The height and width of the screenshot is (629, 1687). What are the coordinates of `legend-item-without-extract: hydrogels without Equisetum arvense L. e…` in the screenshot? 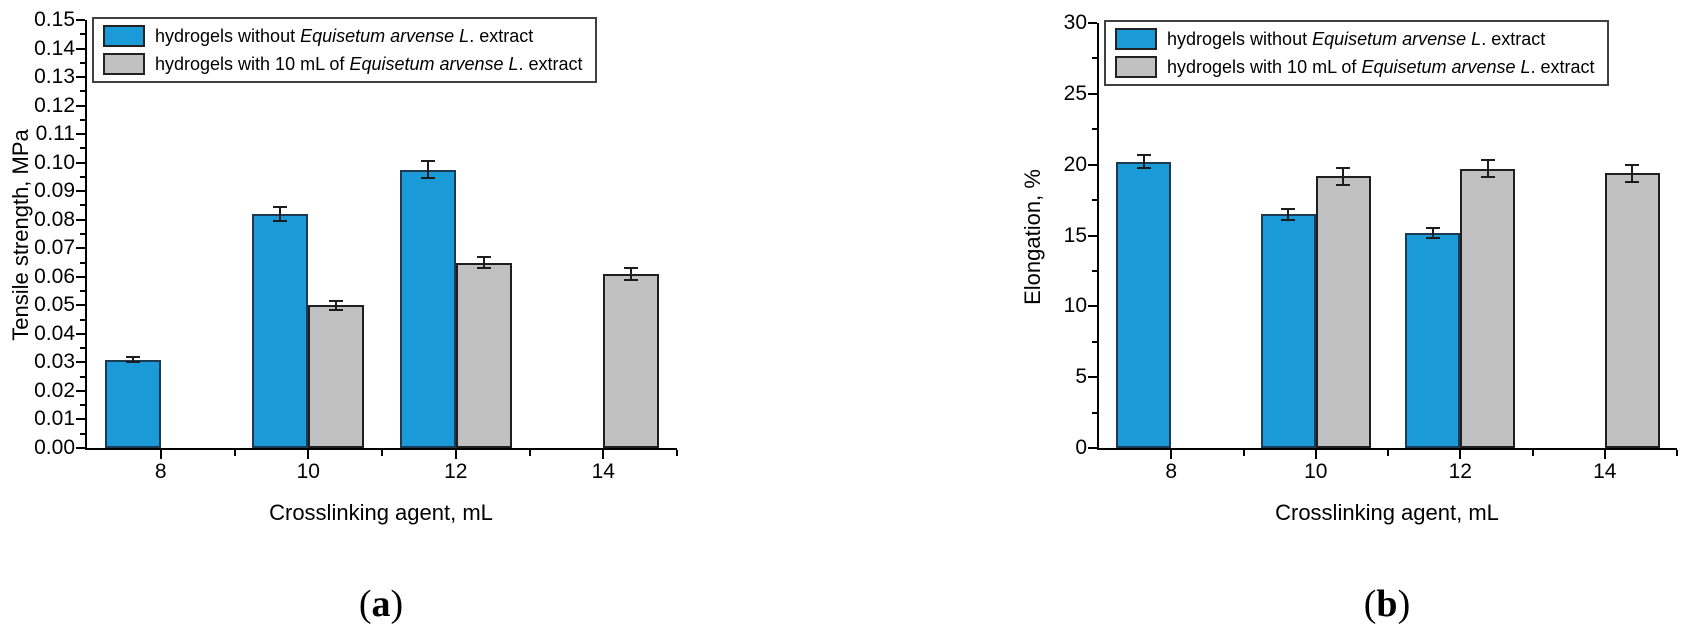 It's located at (343, 36).